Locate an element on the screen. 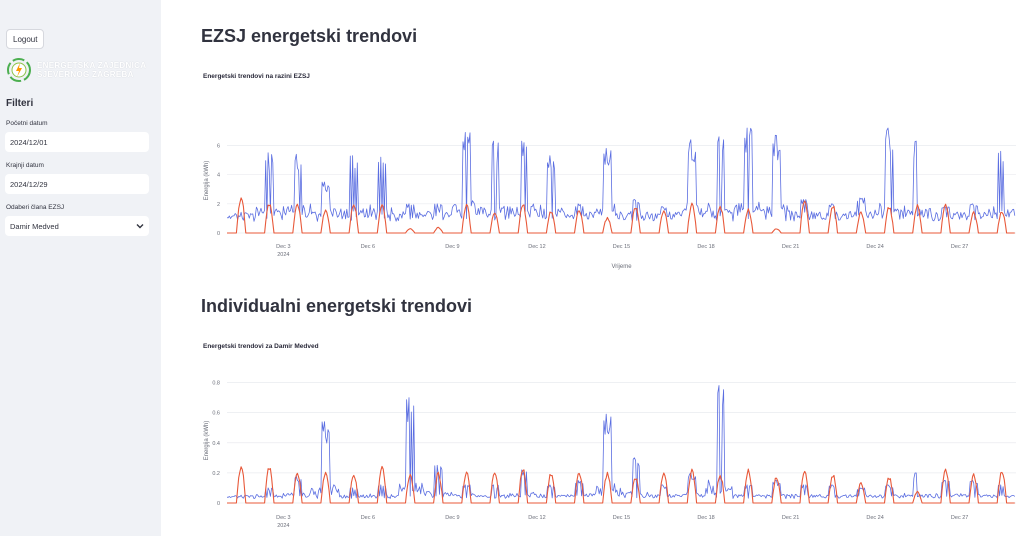 Image resolution: width=1024 pixels, height=536 pixels. y-tick-label: 2 is located at coordinates (218, 205).